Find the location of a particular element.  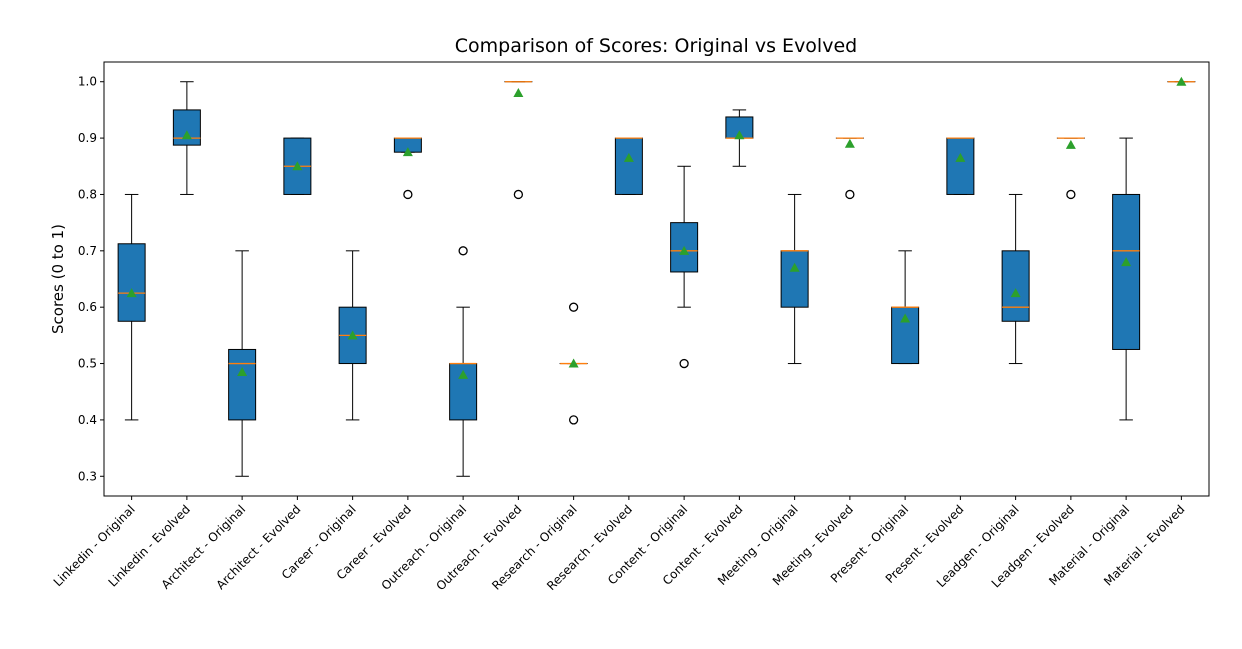

y-axis-label: Scores (0 to 1) is located at coordinates (58, 279).